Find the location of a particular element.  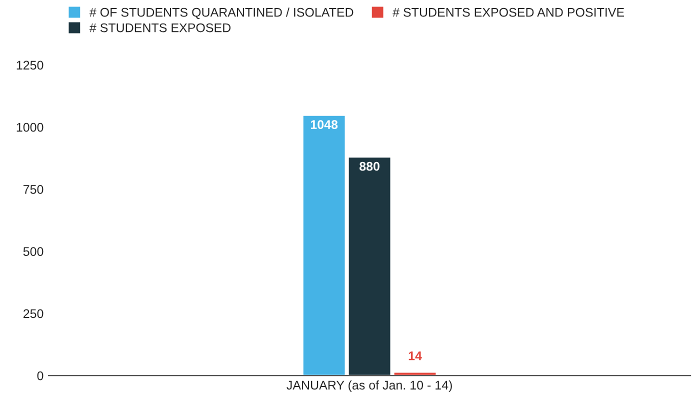

y-tick-label: 0 is located at coordinates (40, 375).